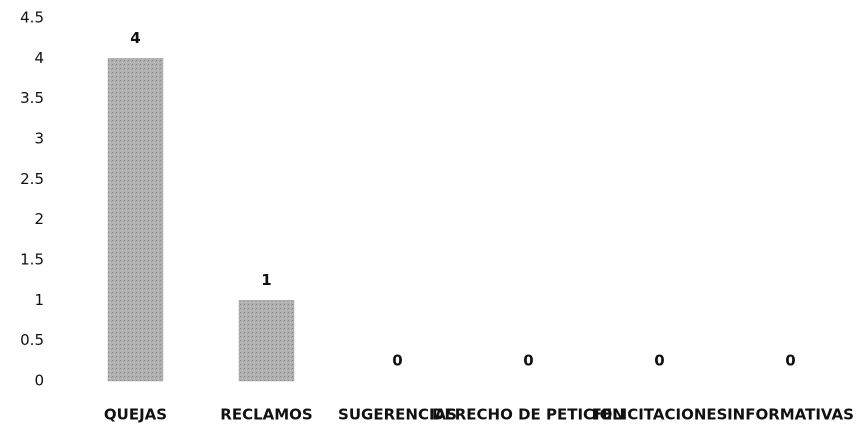 This screenshot has width=862, height=448. I want to click on x-tick-label: RECLAMOS, so click(266, 415).